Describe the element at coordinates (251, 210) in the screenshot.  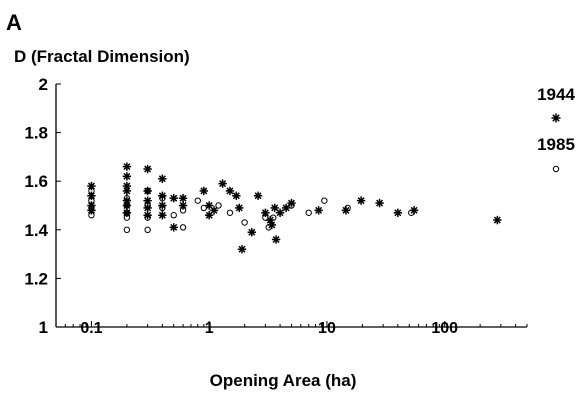
I see `series-1985` at that location.